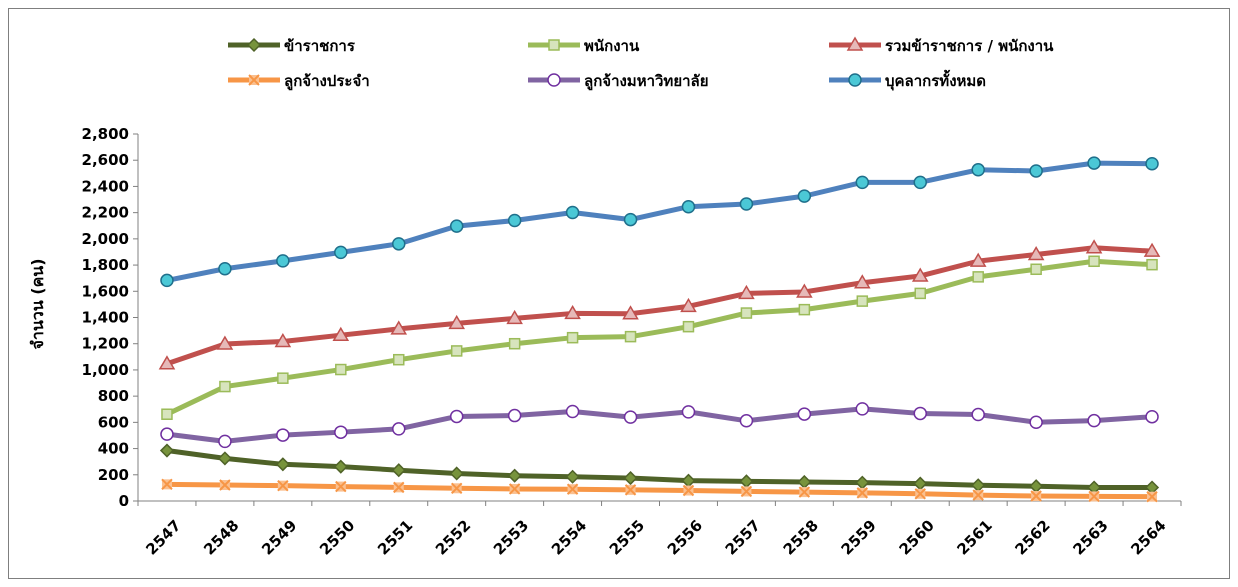 The image size is (1238, 587). What do you see at coordinates (113, 396) in the screenshot?
I see `y-tick-label: 800` at bounding box center [113, 396].